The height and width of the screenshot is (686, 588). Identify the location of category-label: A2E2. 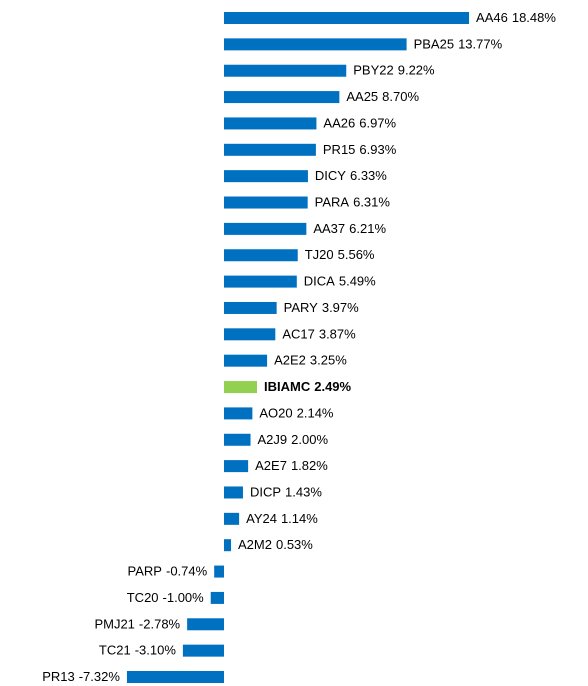
(290, 360).